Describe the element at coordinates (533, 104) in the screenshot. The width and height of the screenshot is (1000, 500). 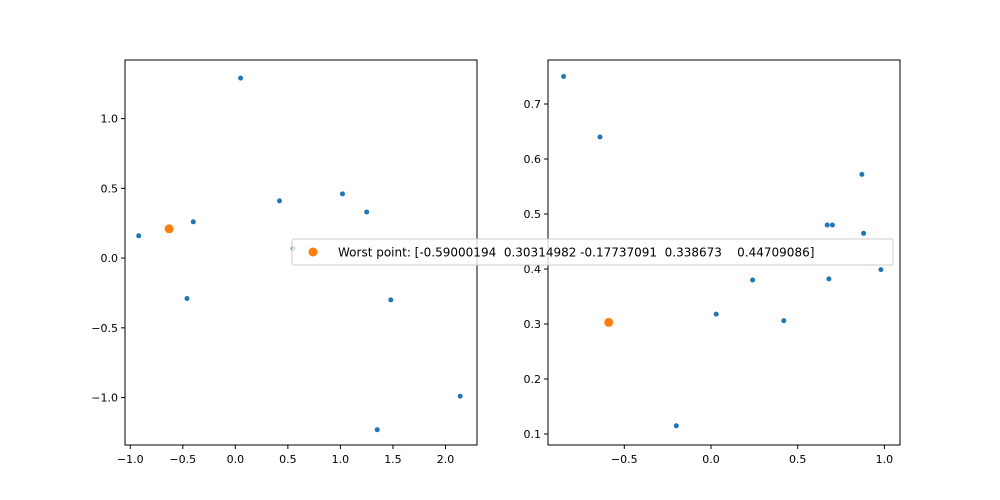
I see `y-tick-label: 0.7` at that location.